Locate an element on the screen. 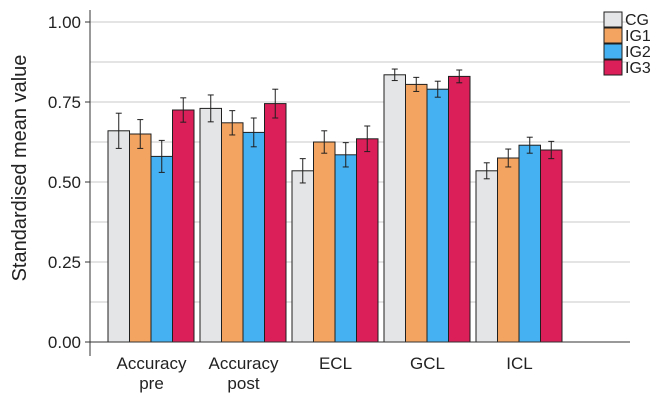  y-tick-label: 0.75 is located at coordinates (64, 102).